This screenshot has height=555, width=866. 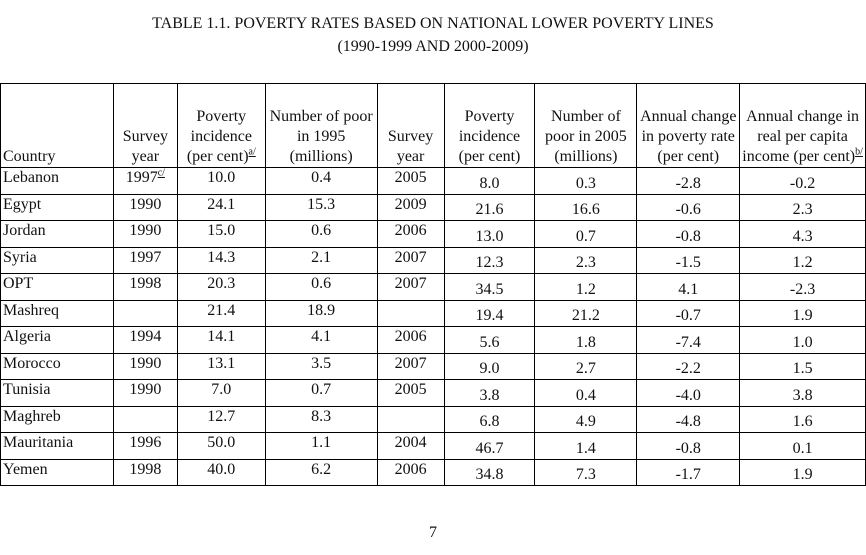 I want to click on cell-poverty-incidence-2: 3.8, so click(x=489, y=393).